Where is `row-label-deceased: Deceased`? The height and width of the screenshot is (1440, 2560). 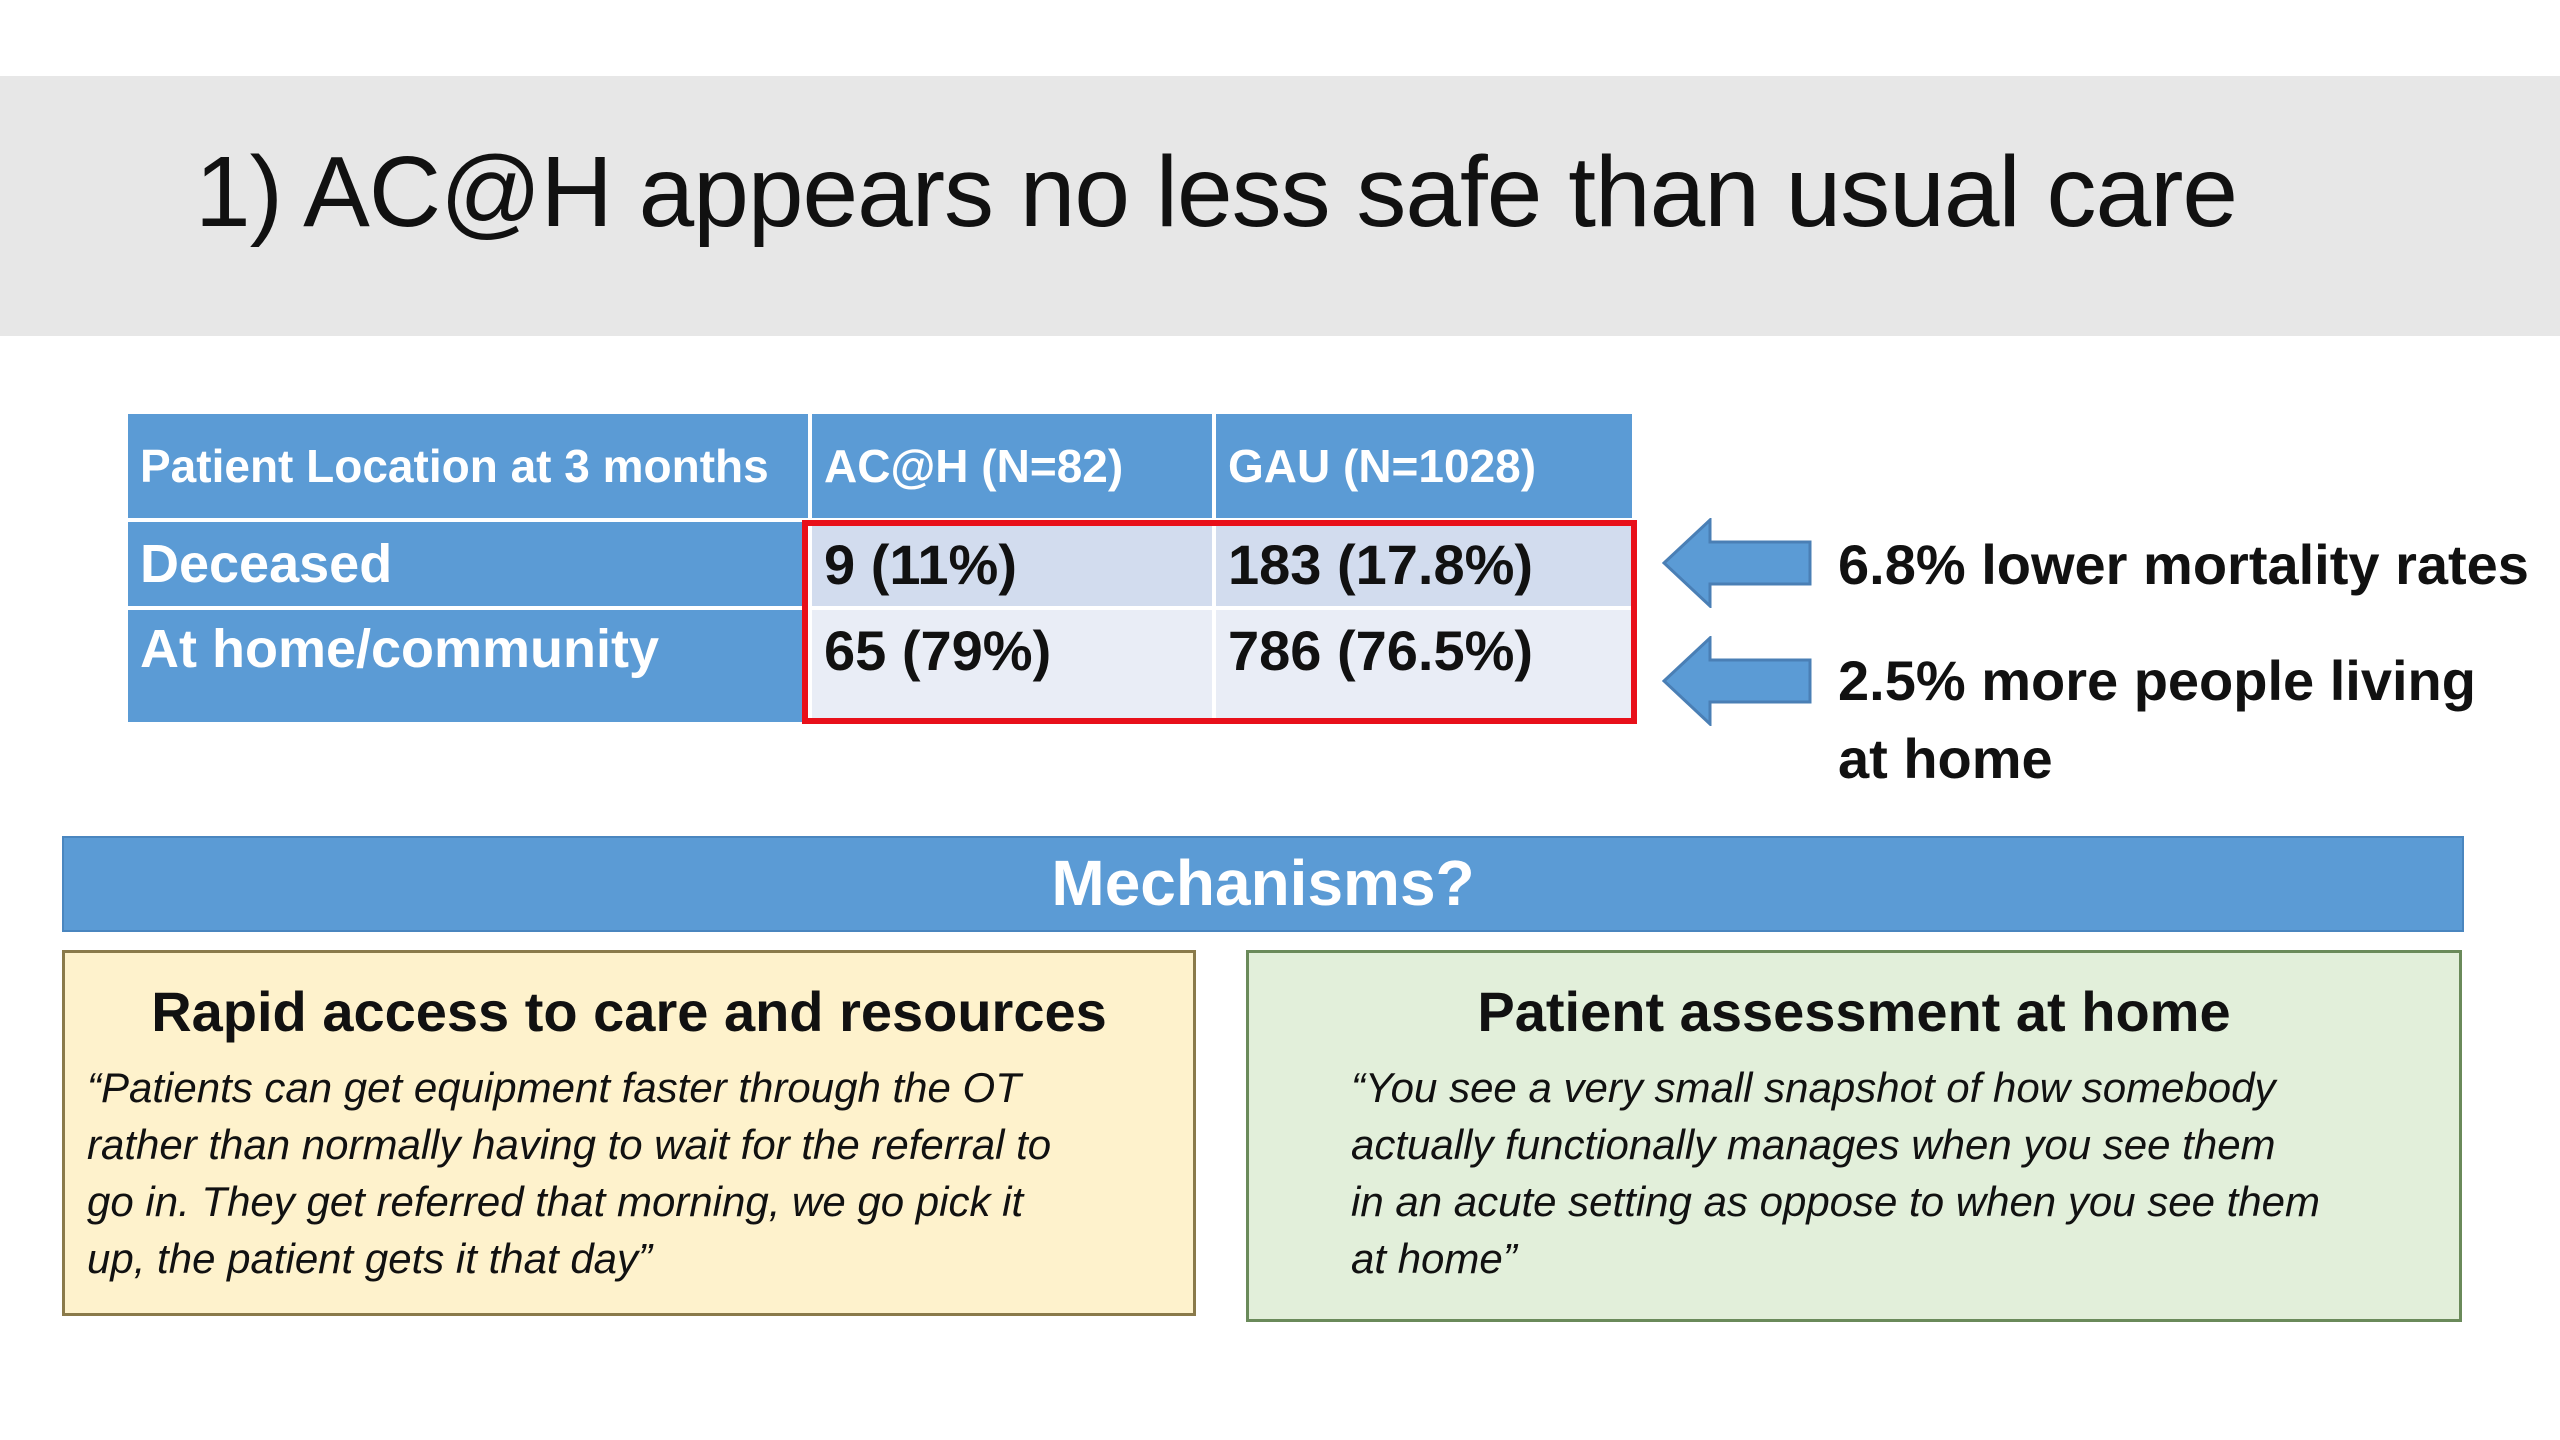 row-label-deceased: Deceased is located at coordinates (468, 564).